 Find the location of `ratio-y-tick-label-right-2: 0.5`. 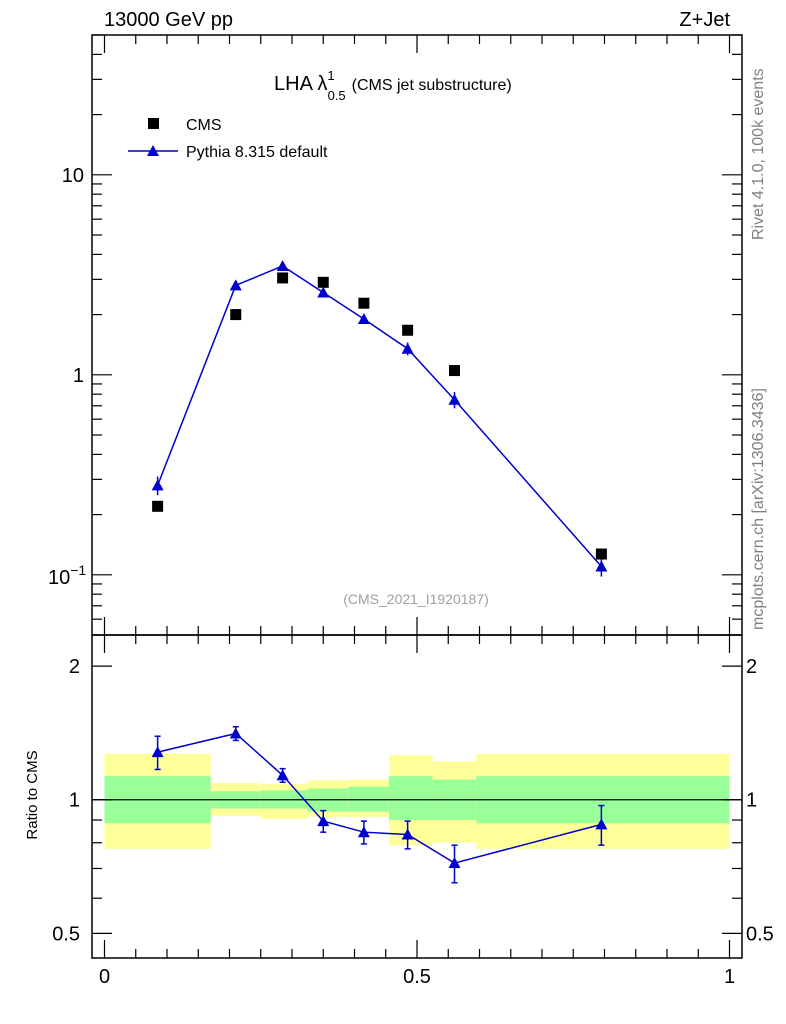

ratio-y-tick-label-right-2: 0.5 is located at coordinates (760, 934).